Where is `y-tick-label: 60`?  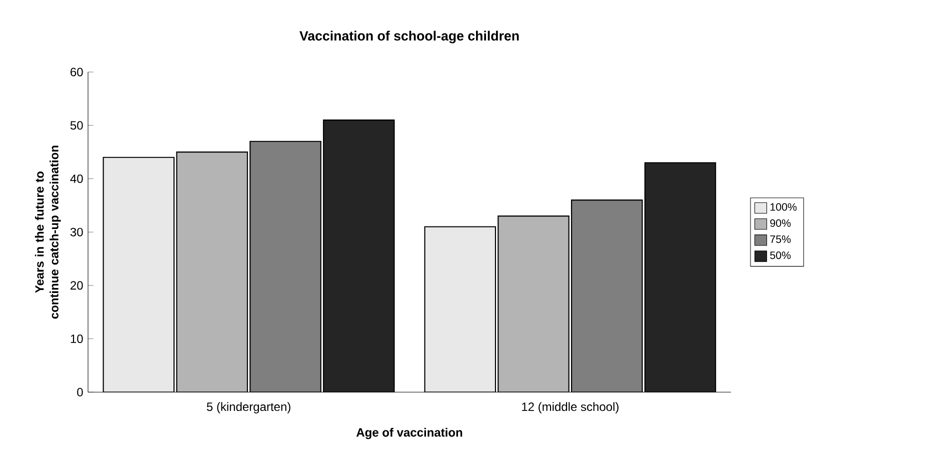 y-tick-label: 60 is located at coordinates (76, 72).